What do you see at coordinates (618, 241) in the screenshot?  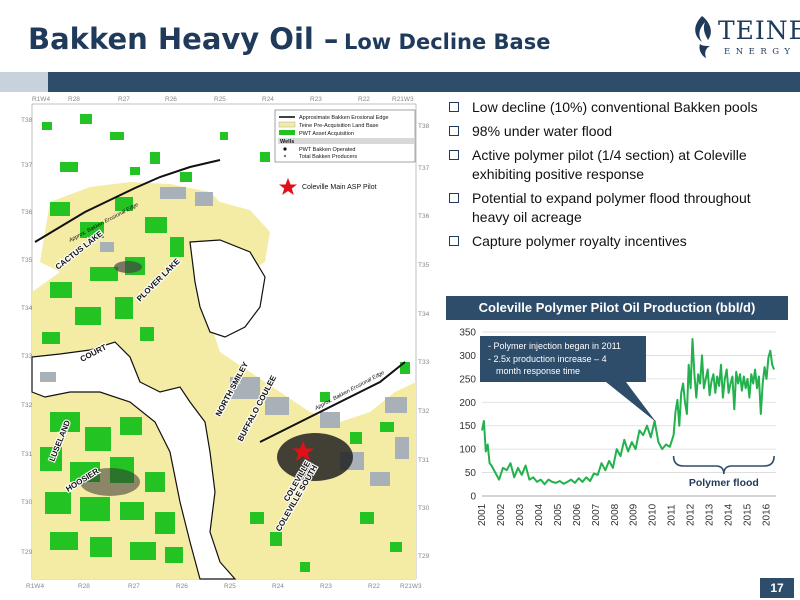 I see `bullet-item: Capture polymer royalty incentives` at bounding box center [618, 241].